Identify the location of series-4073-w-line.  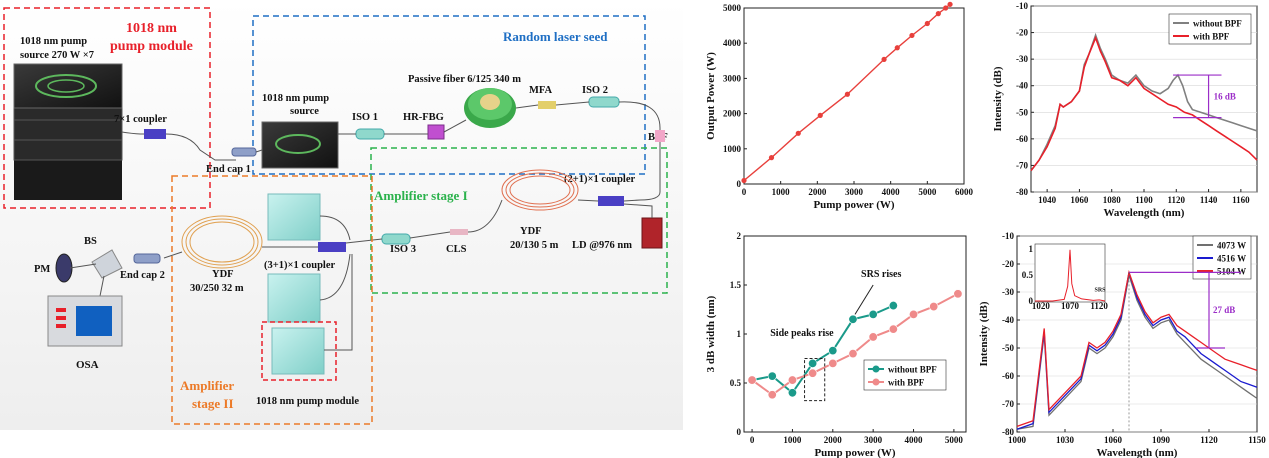
(1137, 352).